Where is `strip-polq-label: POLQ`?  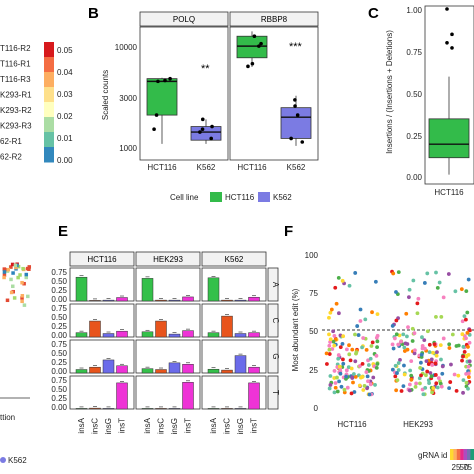
strip-polq-label: POLQ is located at coordinates (184, 19).